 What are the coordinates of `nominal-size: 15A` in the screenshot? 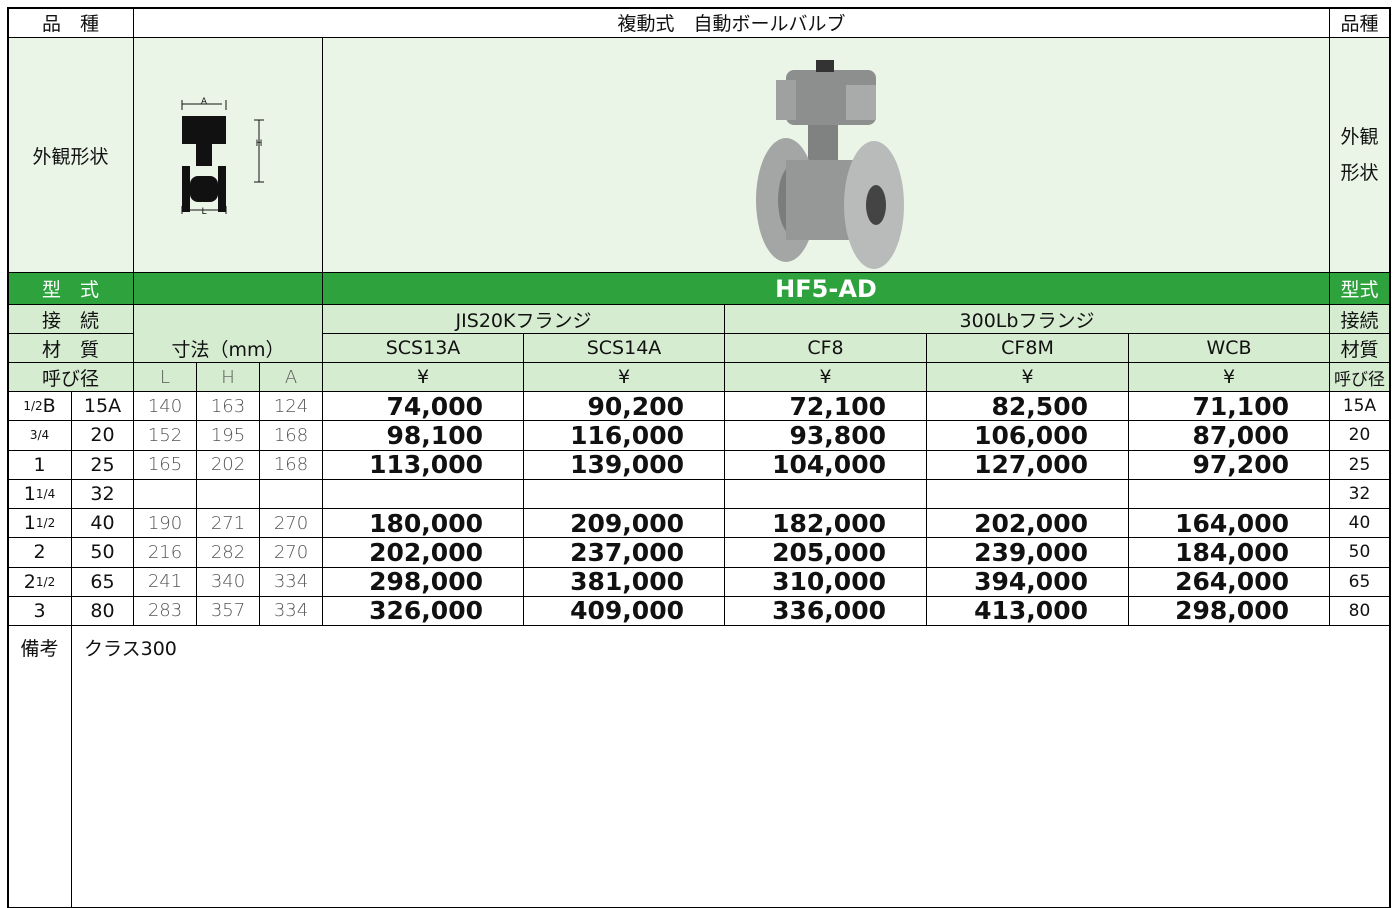 It's located at (103, 407).